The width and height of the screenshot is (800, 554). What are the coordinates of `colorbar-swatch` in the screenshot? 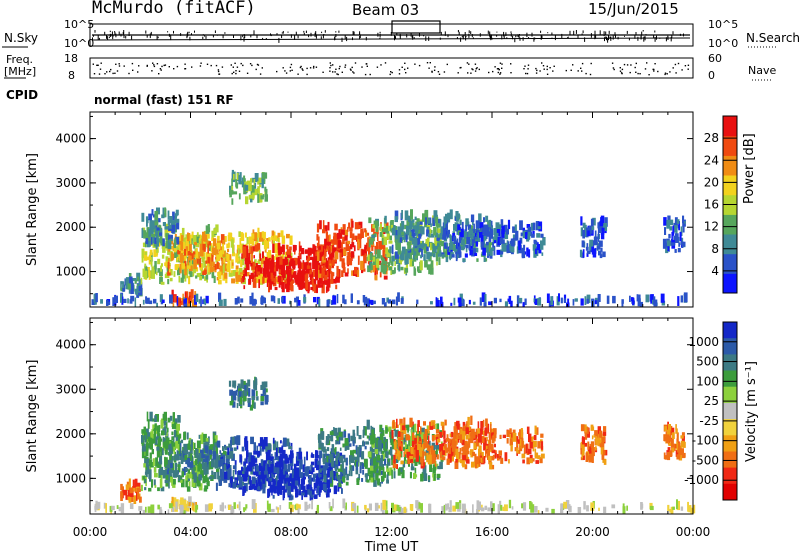 It's located at (730, 460).